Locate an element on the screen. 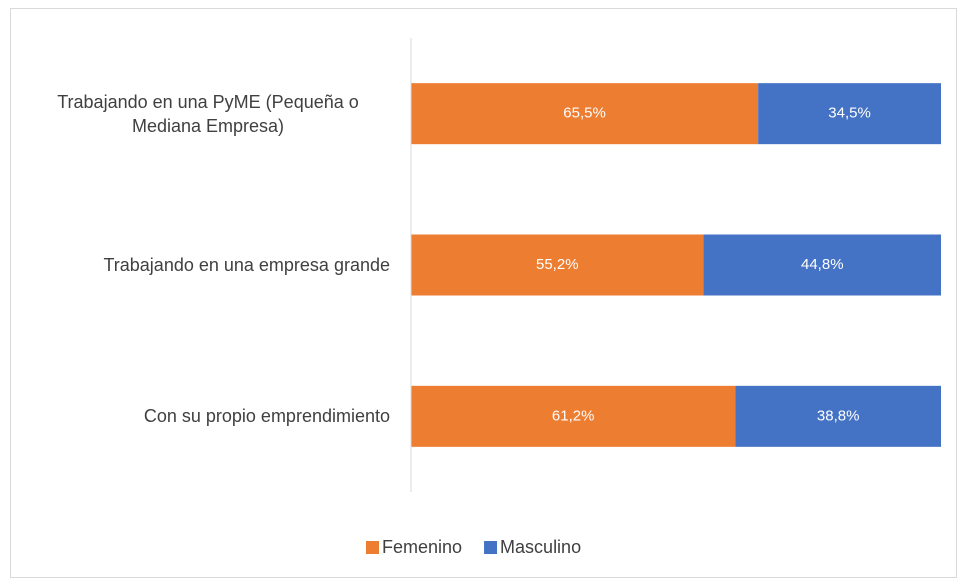 The image size is (958, 579). data-label: 55,2% is located at coordinates (557, 264).